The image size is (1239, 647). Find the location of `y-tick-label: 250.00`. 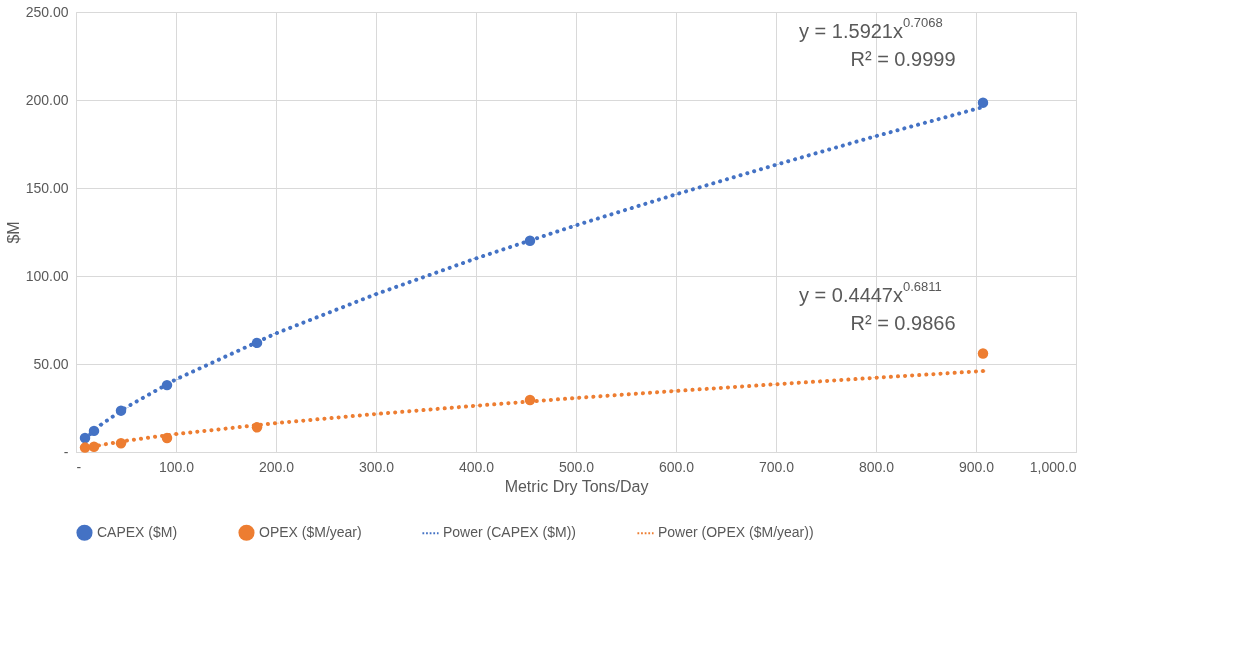

y-tick-label: 250.00 is located at coordinates (47, 11).